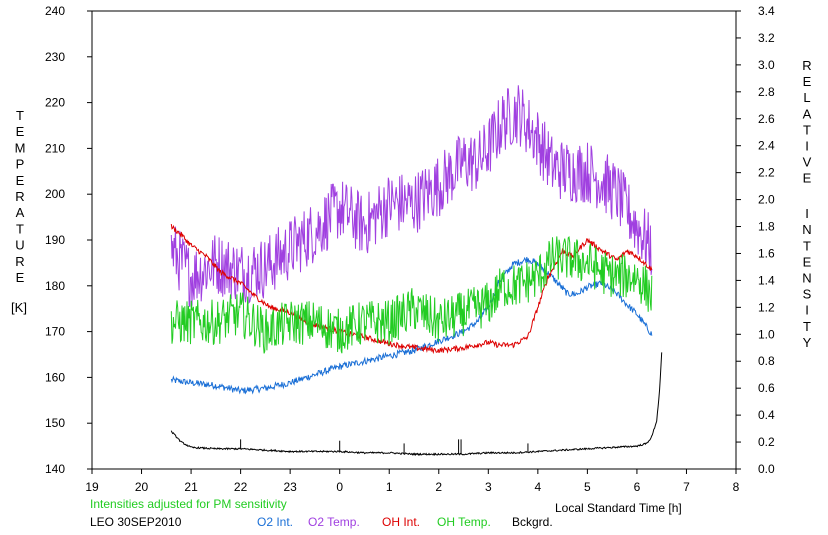  Describe the element at coordinates (766, 307) in the screenshot. I see `y-right-tick-label: 1.2` at that location.